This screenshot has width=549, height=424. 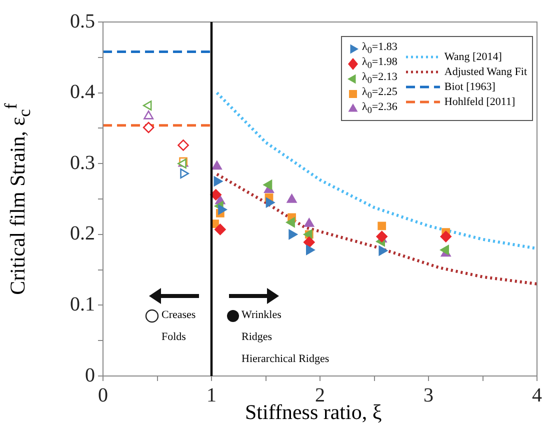 What do you see at coordinates (82, 21) in the screenshot?
I see `y-tick-label: 0.5` at bounding box center [82, 21].